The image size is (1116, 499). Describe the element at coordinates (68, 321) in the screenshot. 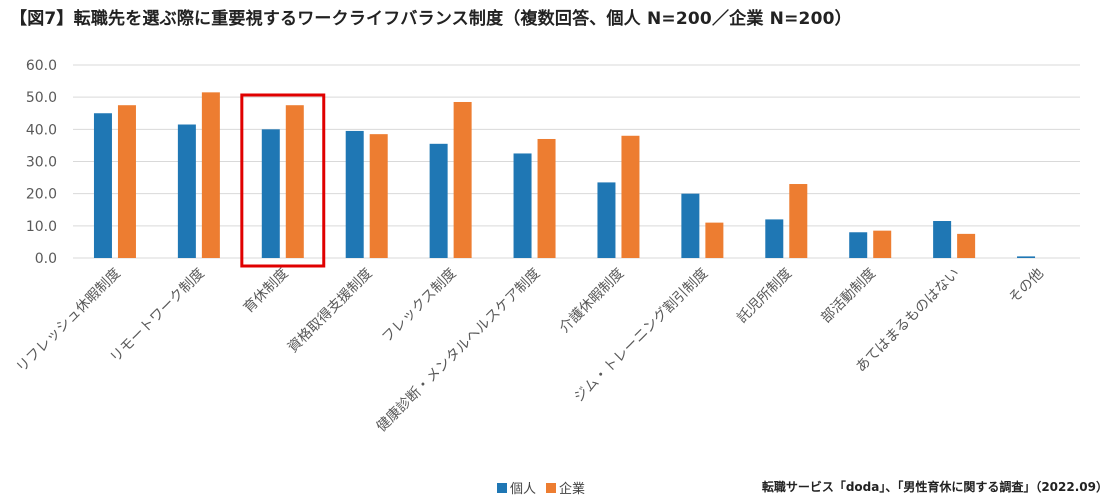

I see `x-tick-label: リフレッシュ休暇制度` at that location.